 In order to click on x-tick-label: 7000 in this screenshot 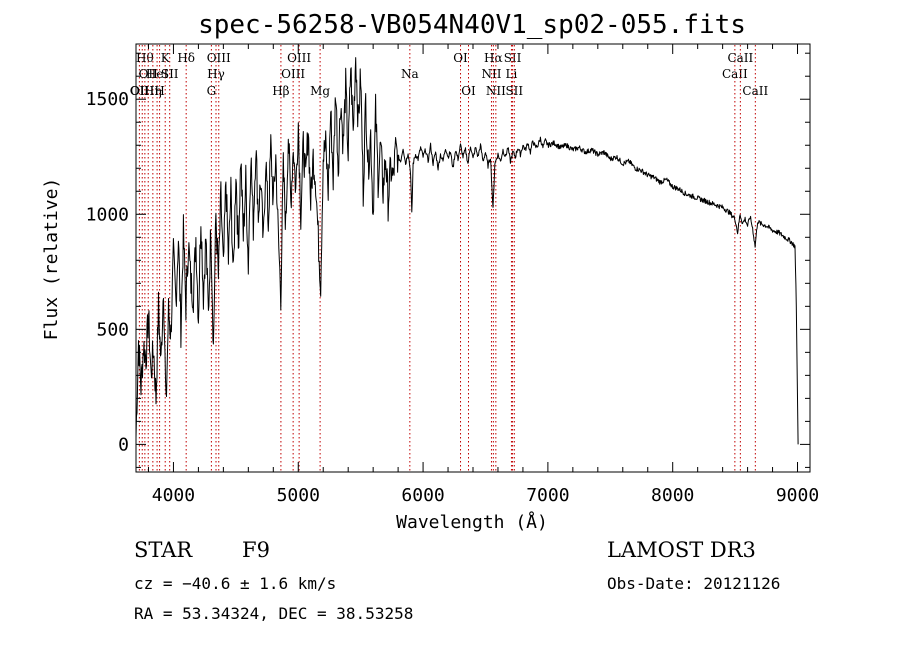, I will do `click(547, 495)`.